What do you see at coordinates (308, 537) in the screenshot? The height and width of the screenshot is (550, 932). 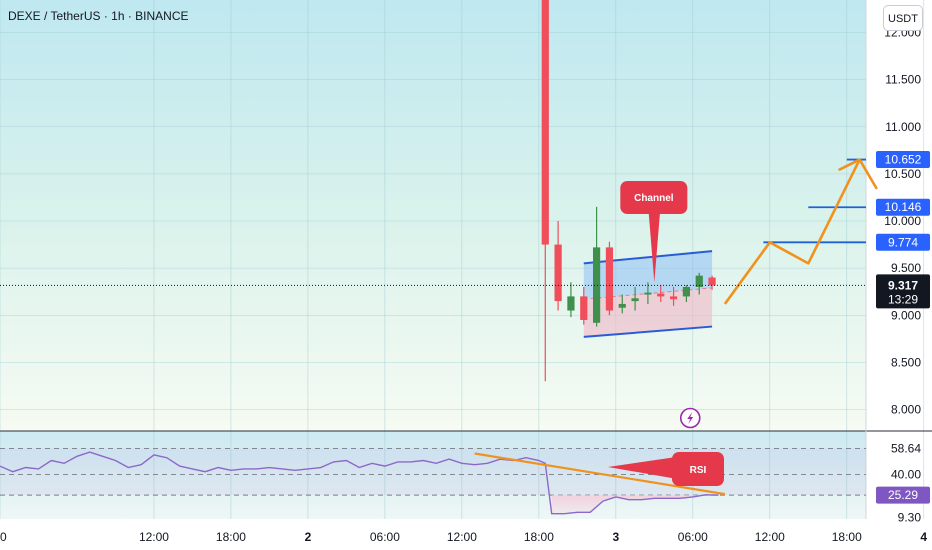 I see `time-tick-label: 2` at bounding box center [308, 537].